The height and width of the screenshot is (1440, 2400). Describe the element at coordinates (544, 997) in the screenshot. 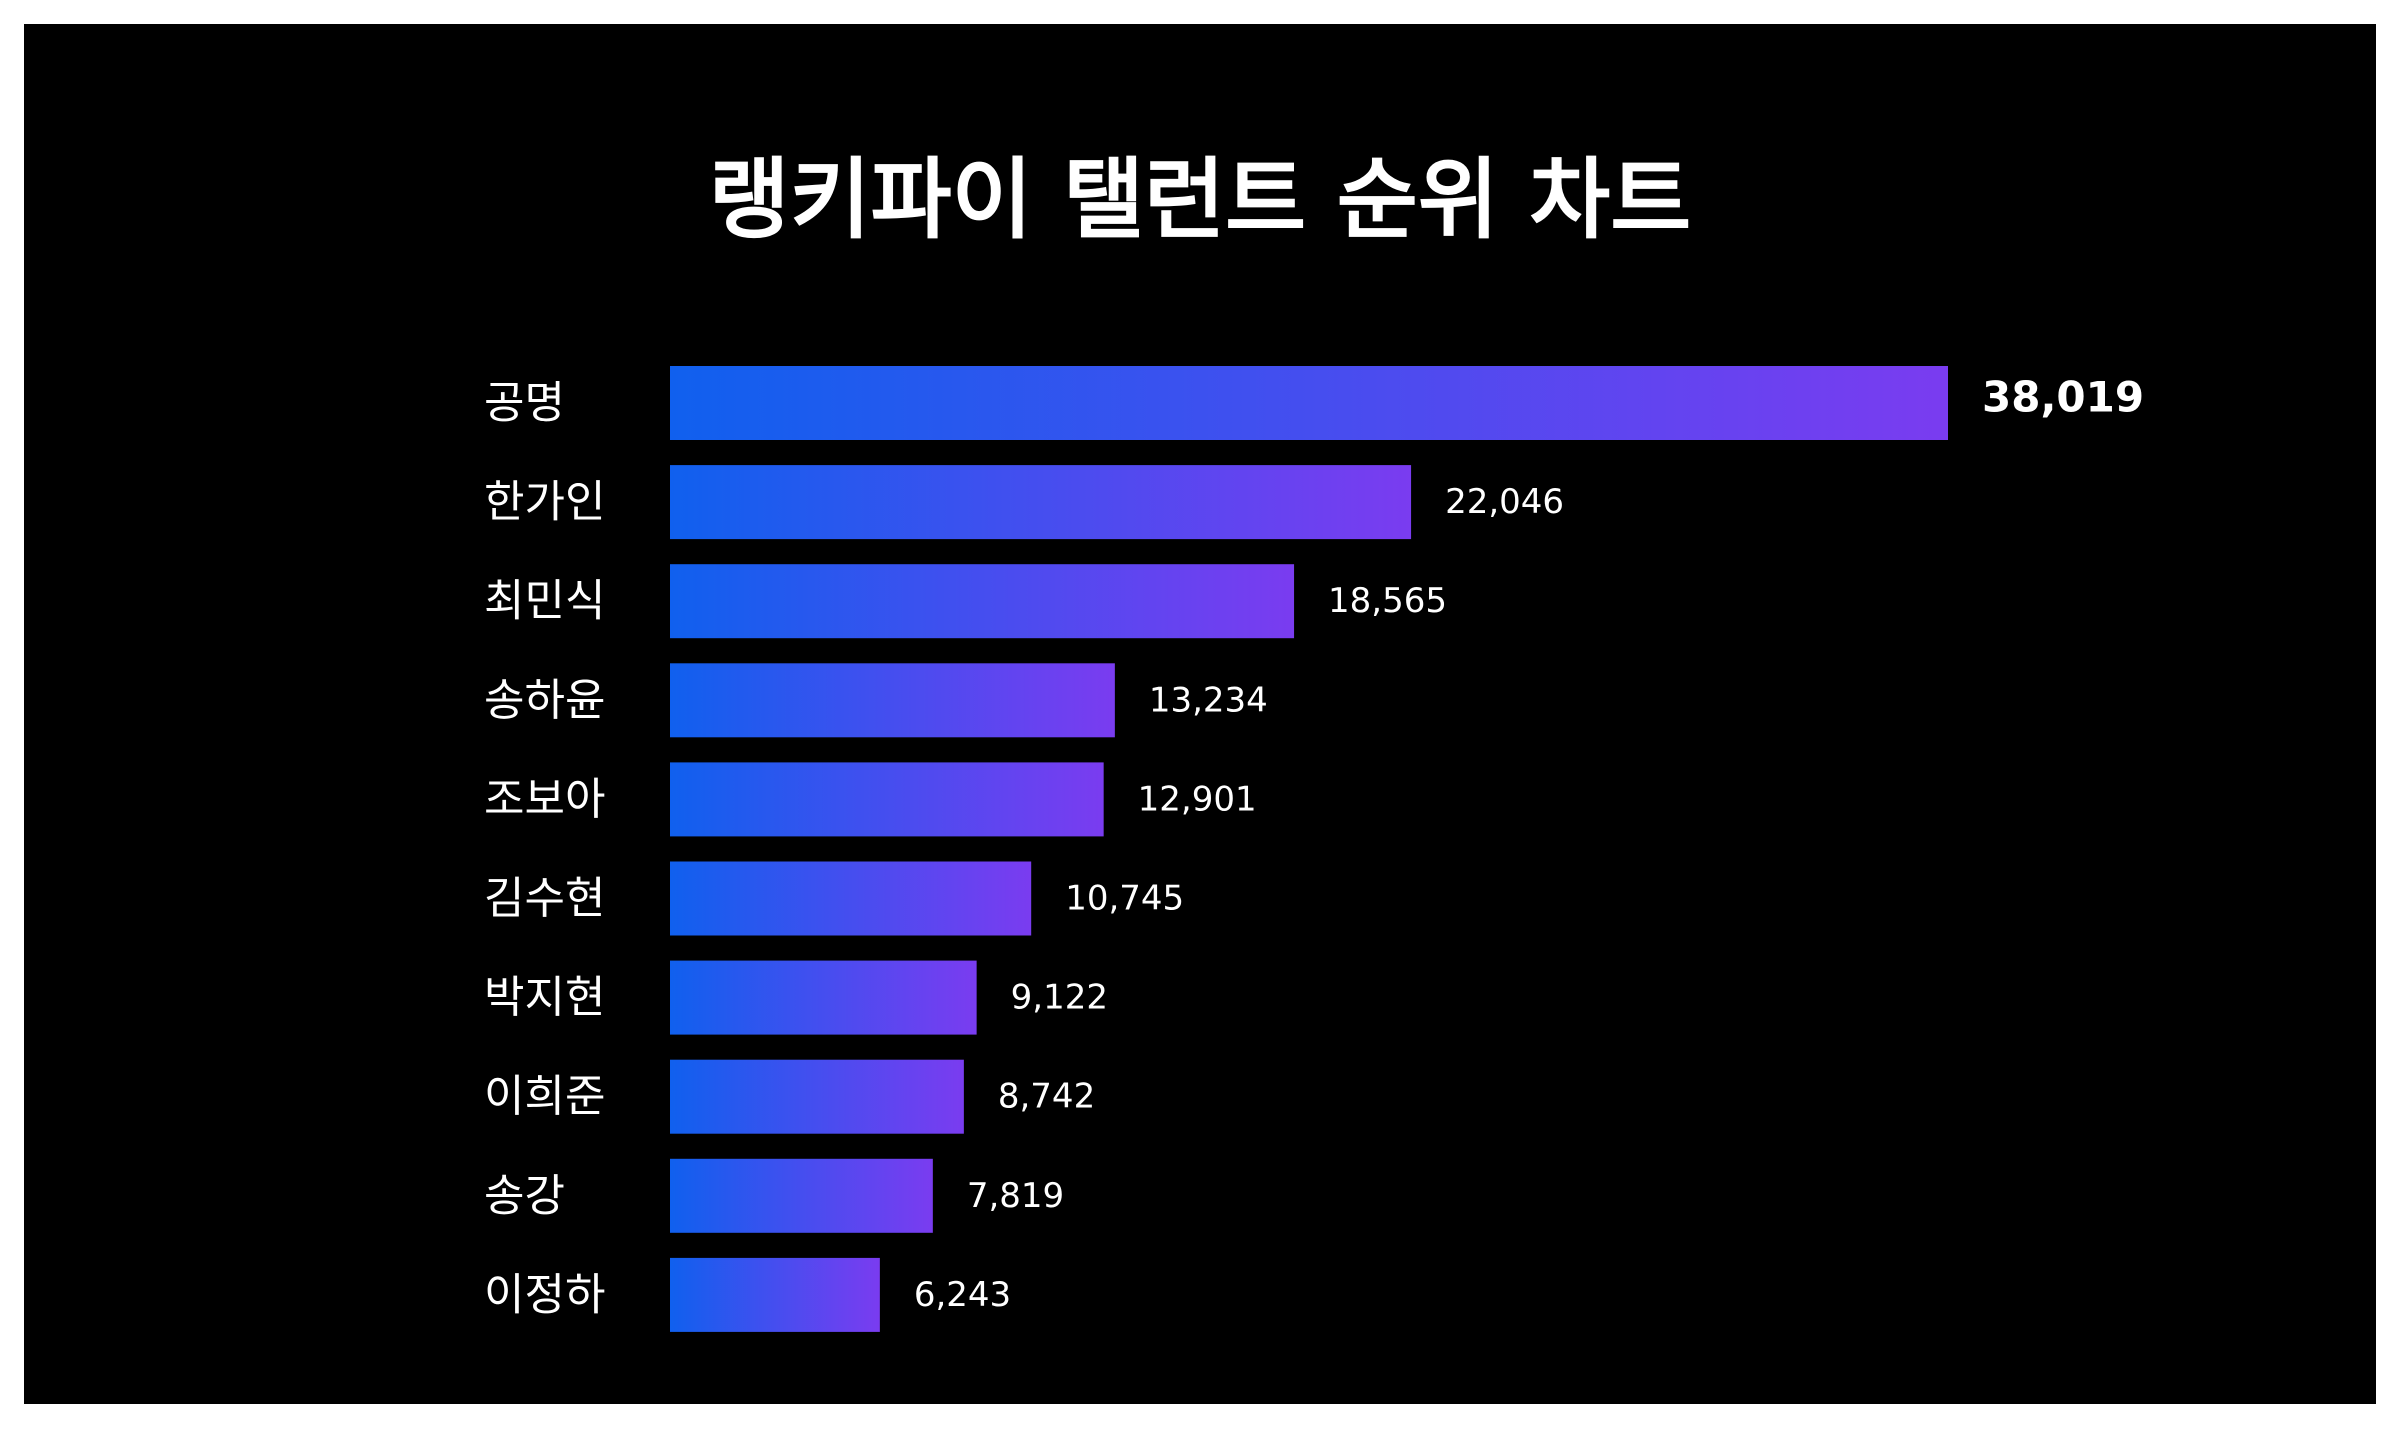

I see `category-label: 박지현` at that location.